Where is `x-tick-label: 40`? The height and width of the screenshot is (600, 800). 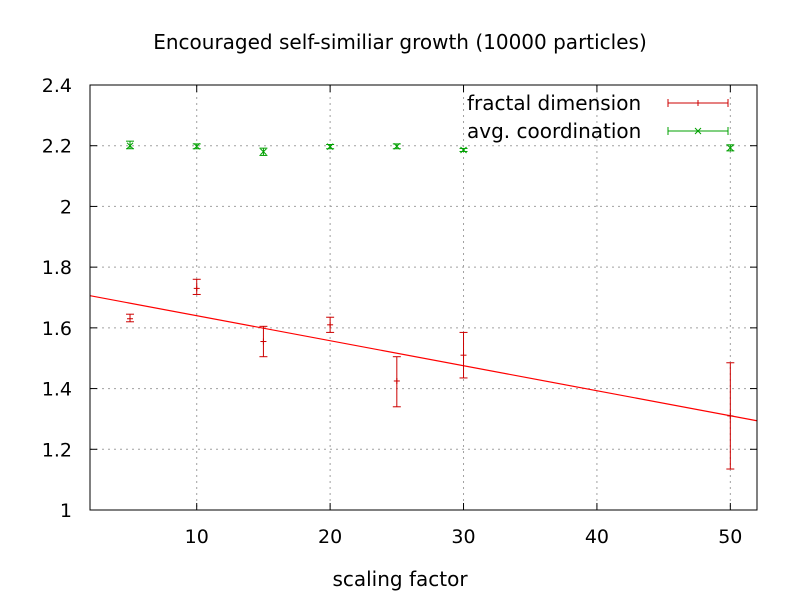
x-tick-label: 40 is located at coordinates (597, 537).